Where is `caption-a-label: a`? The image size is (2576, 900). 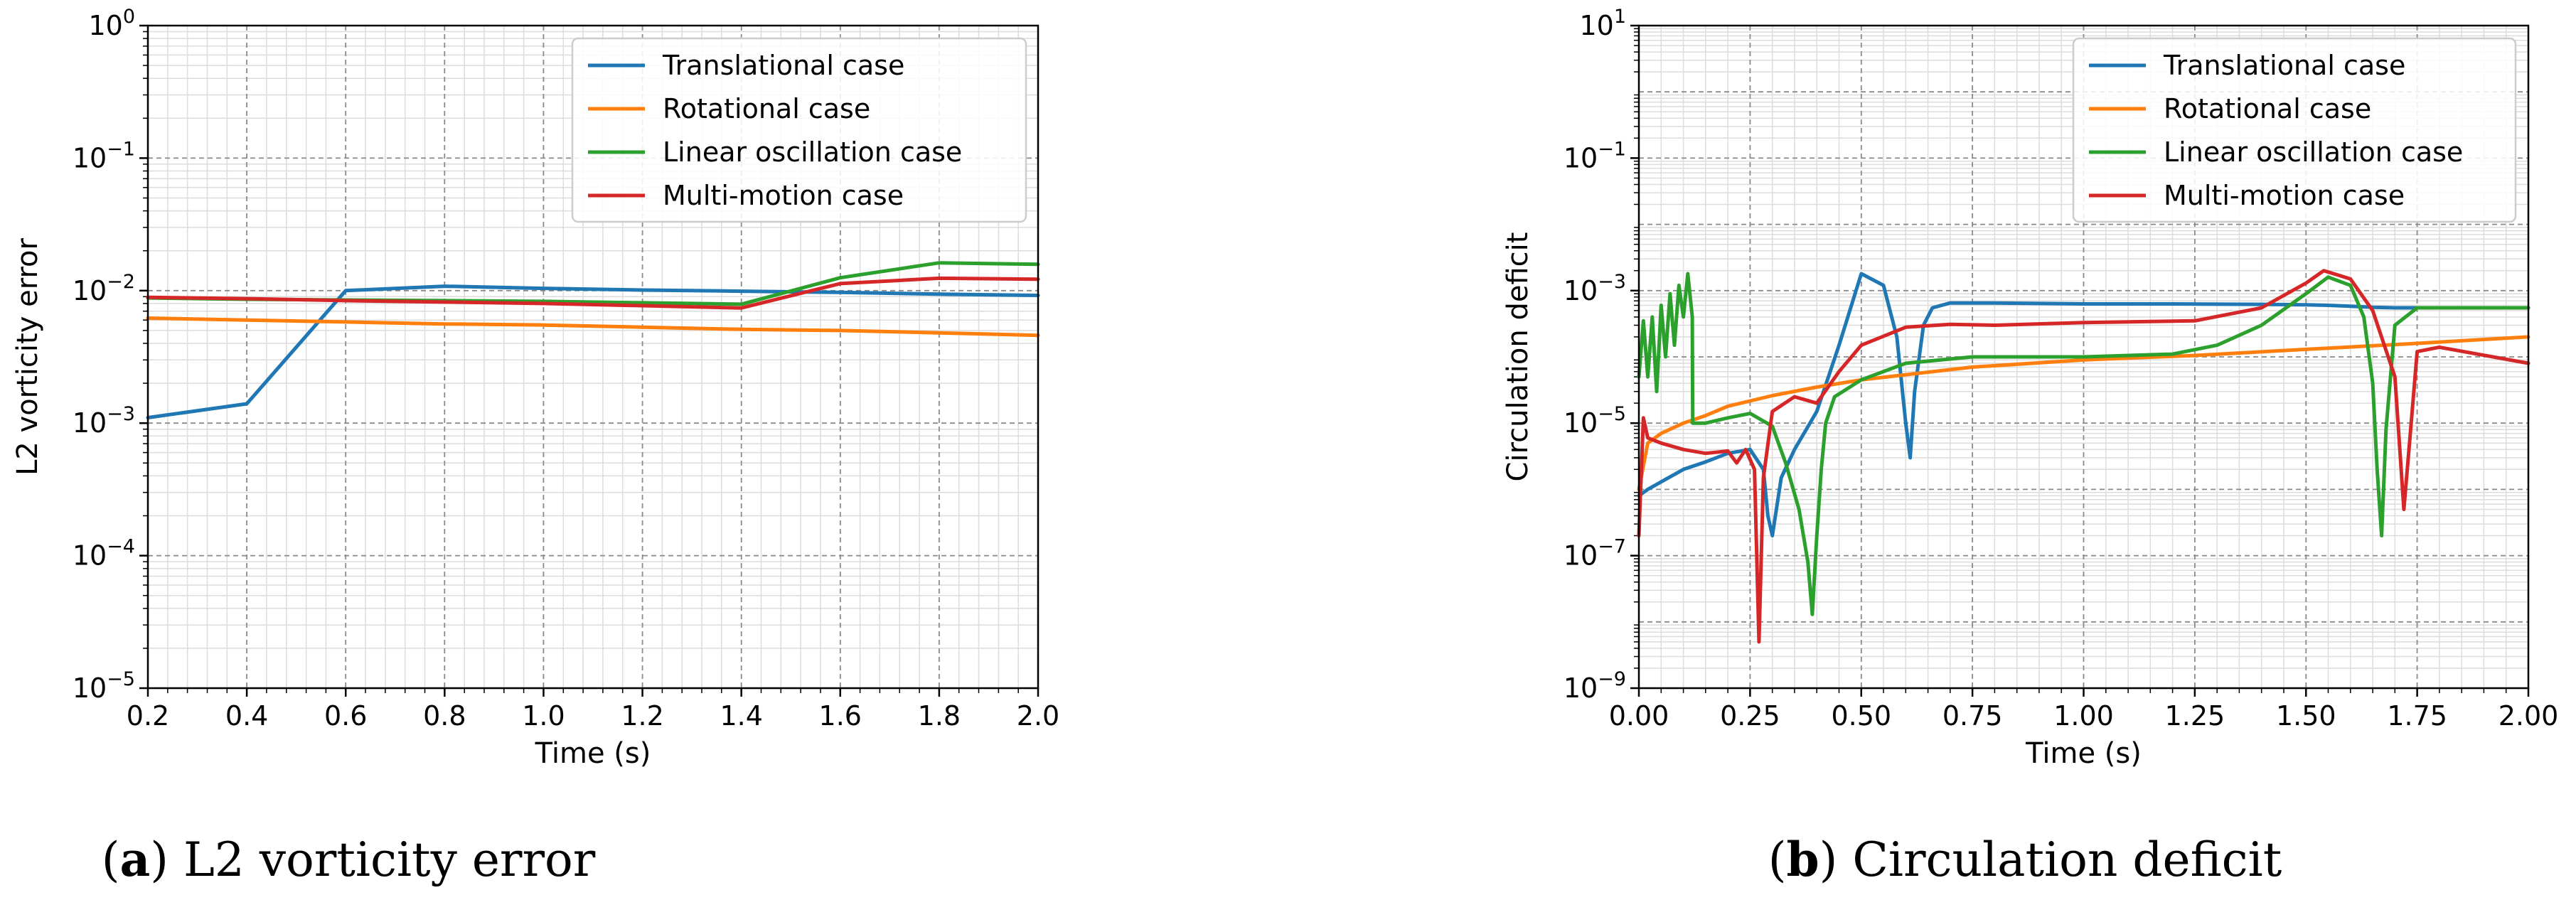
caption-a-label: a is located at coordinates (134, 859).